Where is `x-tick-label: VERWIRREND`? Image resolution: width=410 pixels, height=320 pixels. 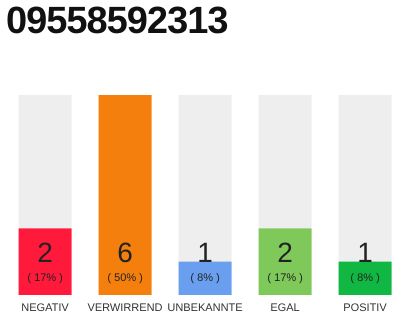 x-tick-label: VERWIRREND is located at coordinates (125, 308).